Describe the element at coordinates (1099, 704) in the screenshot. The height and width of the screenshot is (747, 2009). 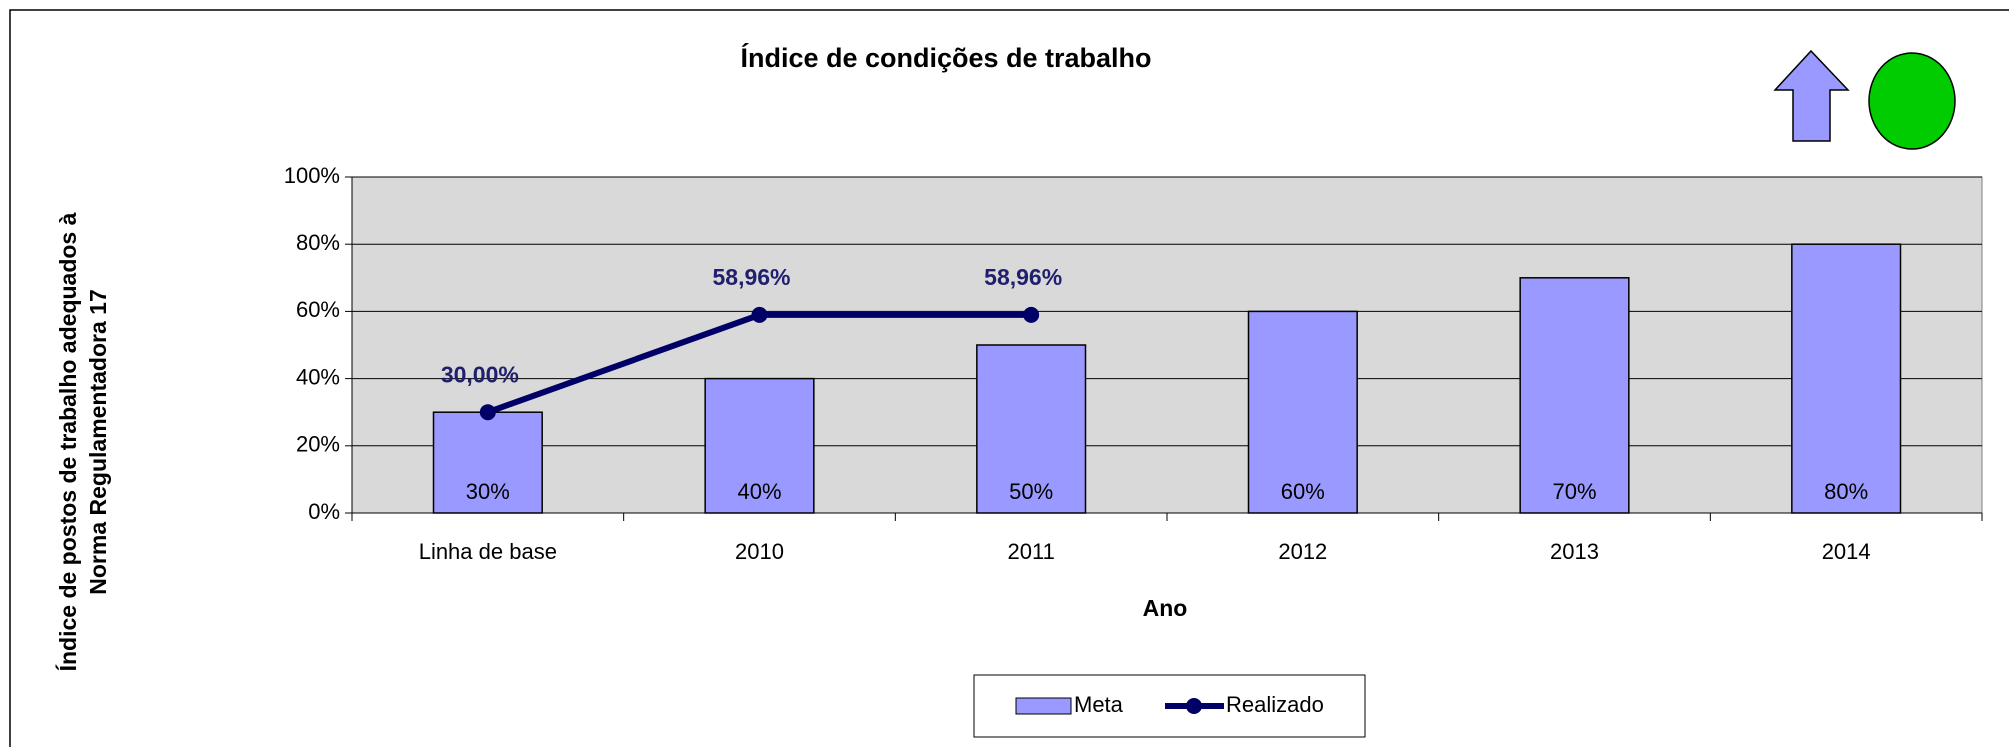
I see `legend-label: Meta` at that location.